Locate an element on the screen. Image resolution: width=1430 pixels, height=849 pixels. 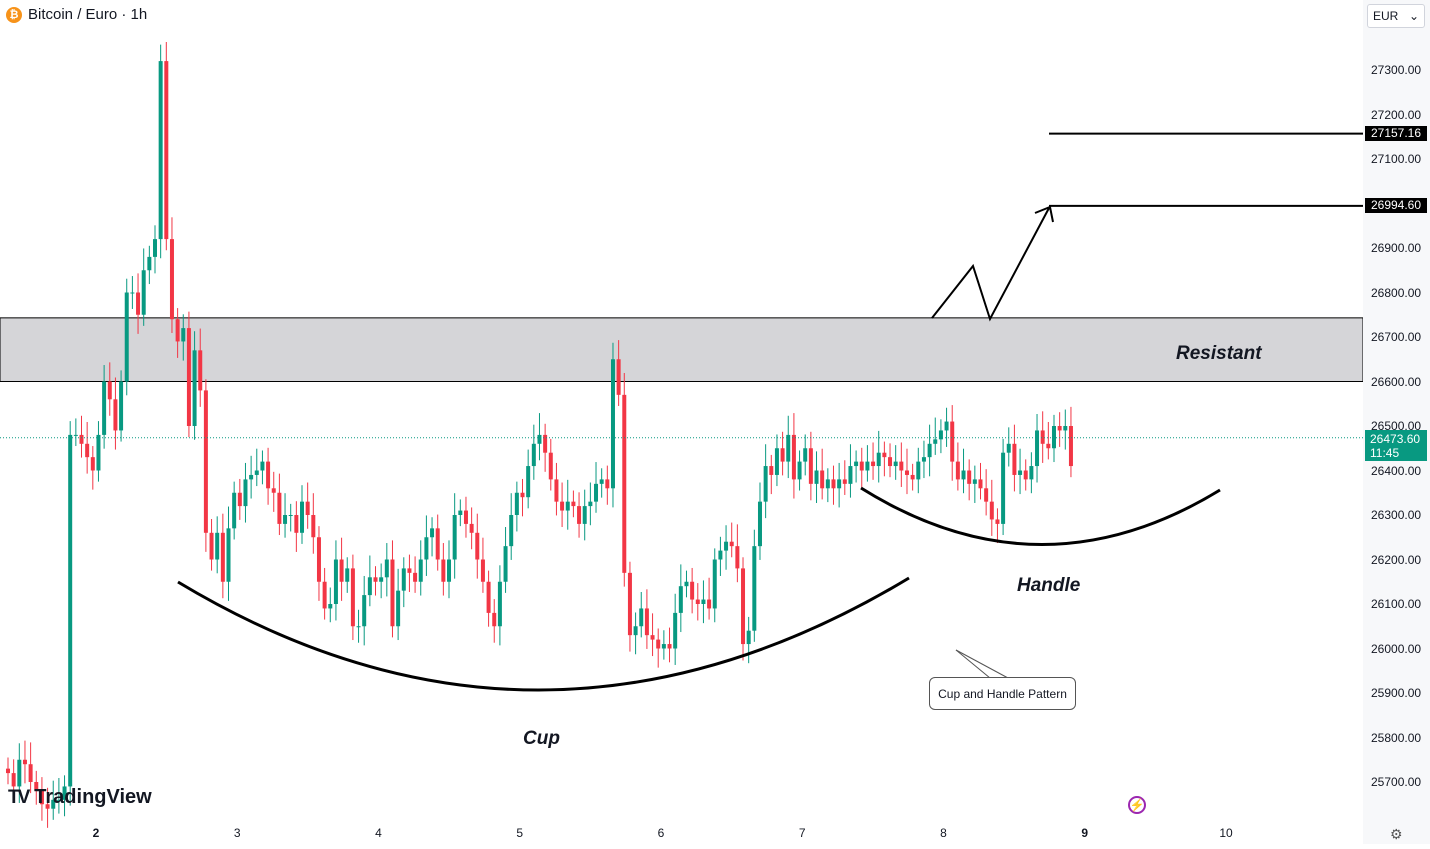
y-tick-label: 27200.00 is located at coordinates (1396, 114).